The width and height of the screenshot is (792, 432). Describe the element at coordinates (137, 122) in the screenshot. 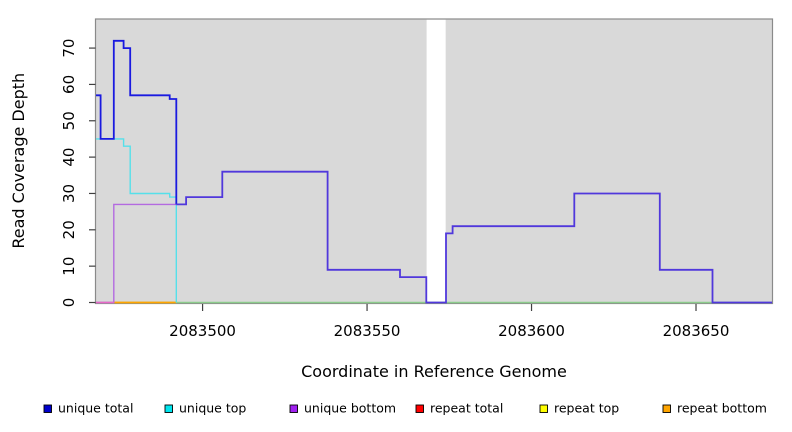

I see `series-line-unique-total` at that location.